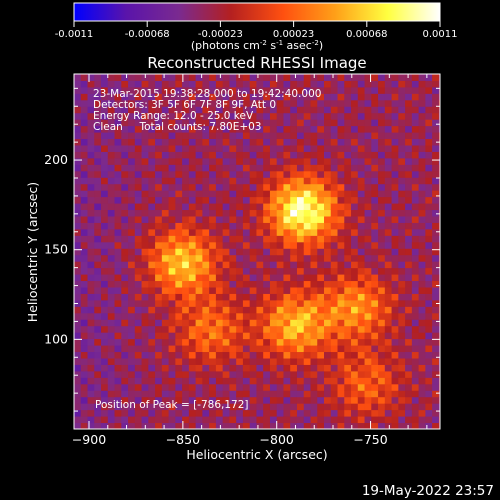 Image resolution: width=500 pixels, height=500 pixels. What do you see at coordinates (440, 34) in the screenshot?
I see `colorbar-tick-label: 0.0011` at bounding box center [440, 34].